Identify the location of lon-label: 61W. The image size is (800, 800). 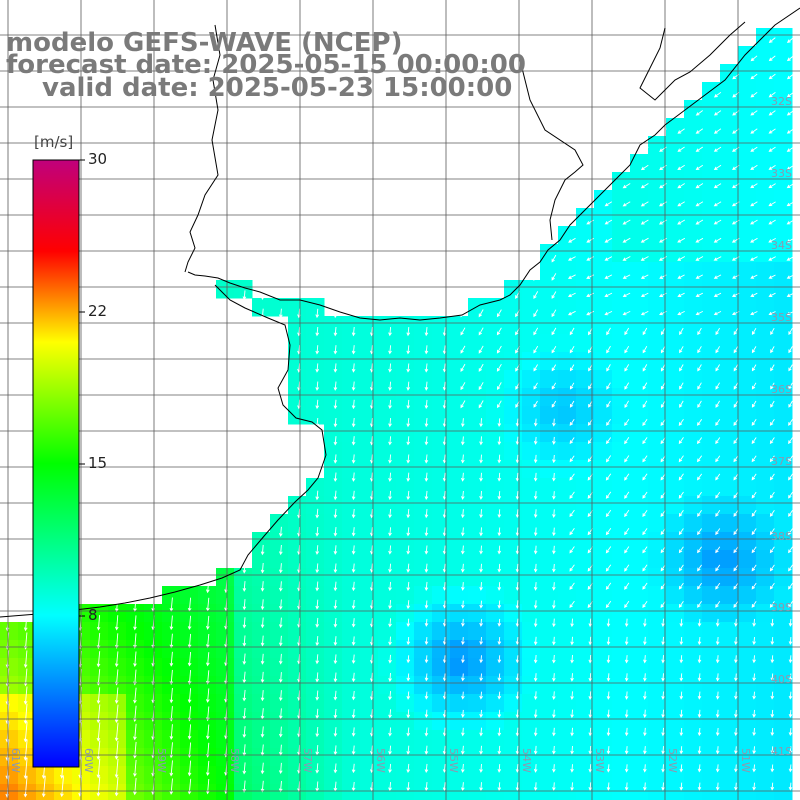
(15, 760).